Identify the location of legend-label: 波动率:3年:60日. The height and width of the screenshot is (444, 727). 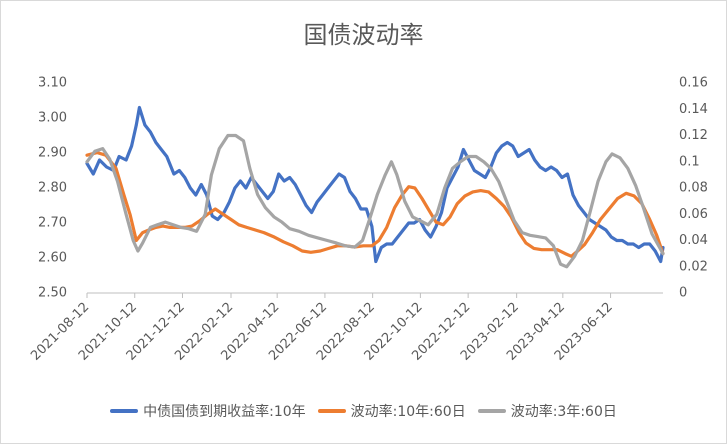
(563, 412).